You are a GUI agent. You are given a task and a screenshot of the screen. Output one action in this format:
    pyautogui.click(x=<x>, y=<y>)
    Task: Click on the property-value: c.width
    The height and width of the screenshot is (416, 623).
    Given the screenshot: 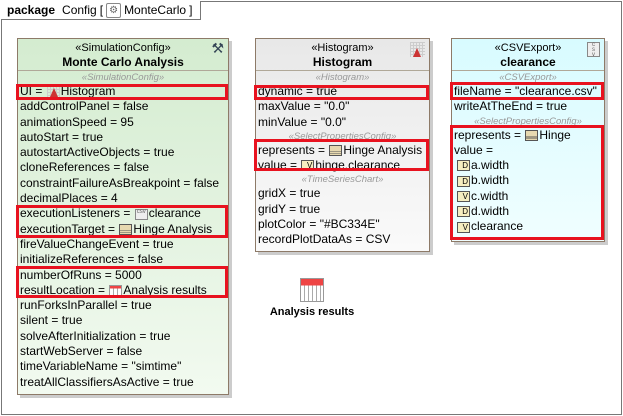 What is the action you would take?
    pyautogui.click(x=490, y=195)
    